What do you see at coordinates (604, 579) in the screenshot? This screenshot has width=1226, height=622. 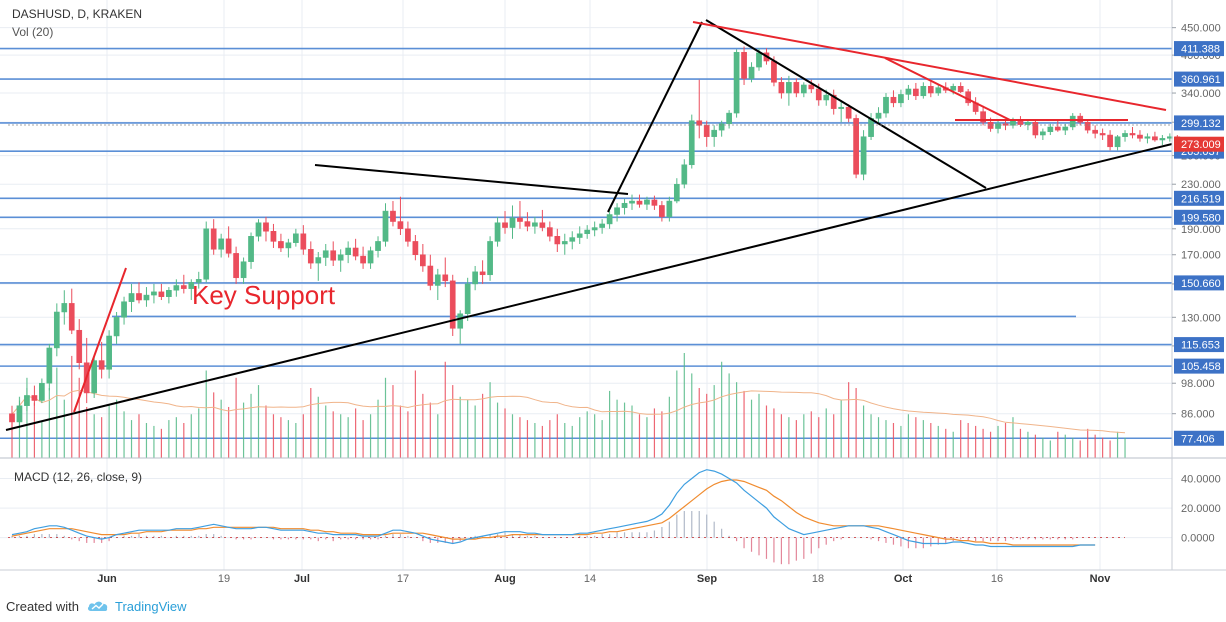 I see `time-axis: Jun 19 Jul 17 Aug 14 Sep 18 Oct 16 Nov` at bounding box center [604, 579].